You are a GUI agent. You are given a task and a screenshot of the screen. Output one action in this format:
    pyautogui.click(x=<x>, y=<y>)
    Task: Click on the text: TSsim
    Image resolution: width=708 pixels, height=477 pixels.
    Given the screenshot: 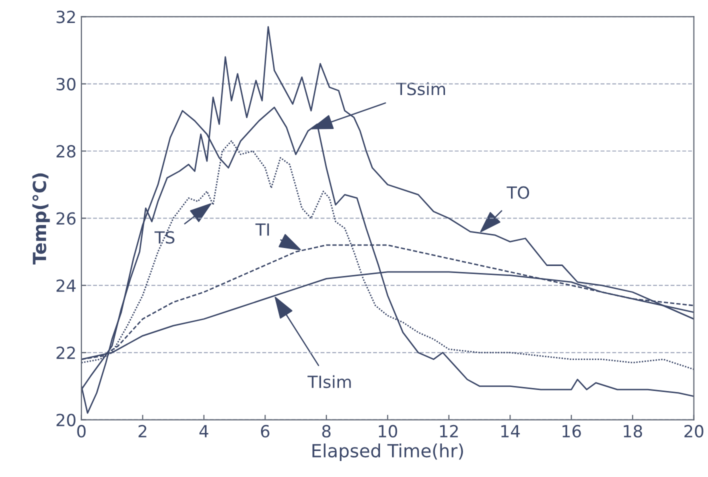 What is the action you would take?
    pyautogui.click(x=421, y=89)
    